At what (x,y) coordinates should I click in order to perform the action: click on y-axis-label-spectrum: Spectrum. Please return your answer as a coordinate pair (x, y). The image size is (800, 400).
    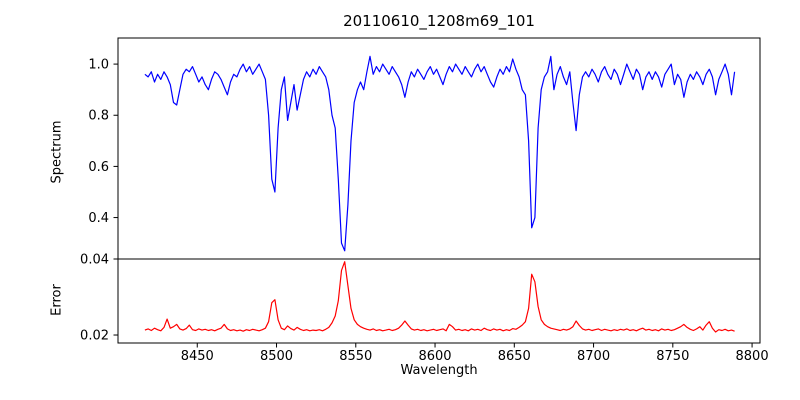
    Looking at the image, I should click on (57, 152).